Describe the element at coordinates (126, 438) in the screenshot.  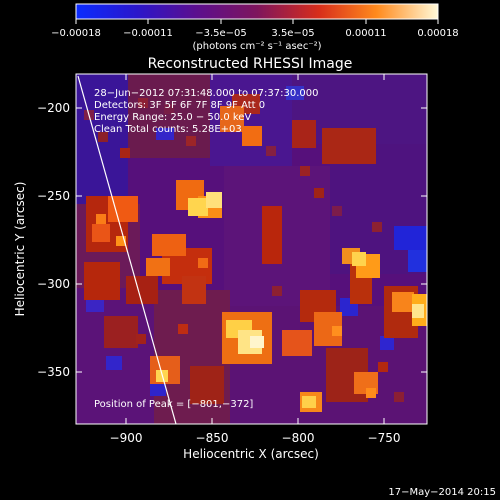
I see `x-tick-label: −900` at that location.